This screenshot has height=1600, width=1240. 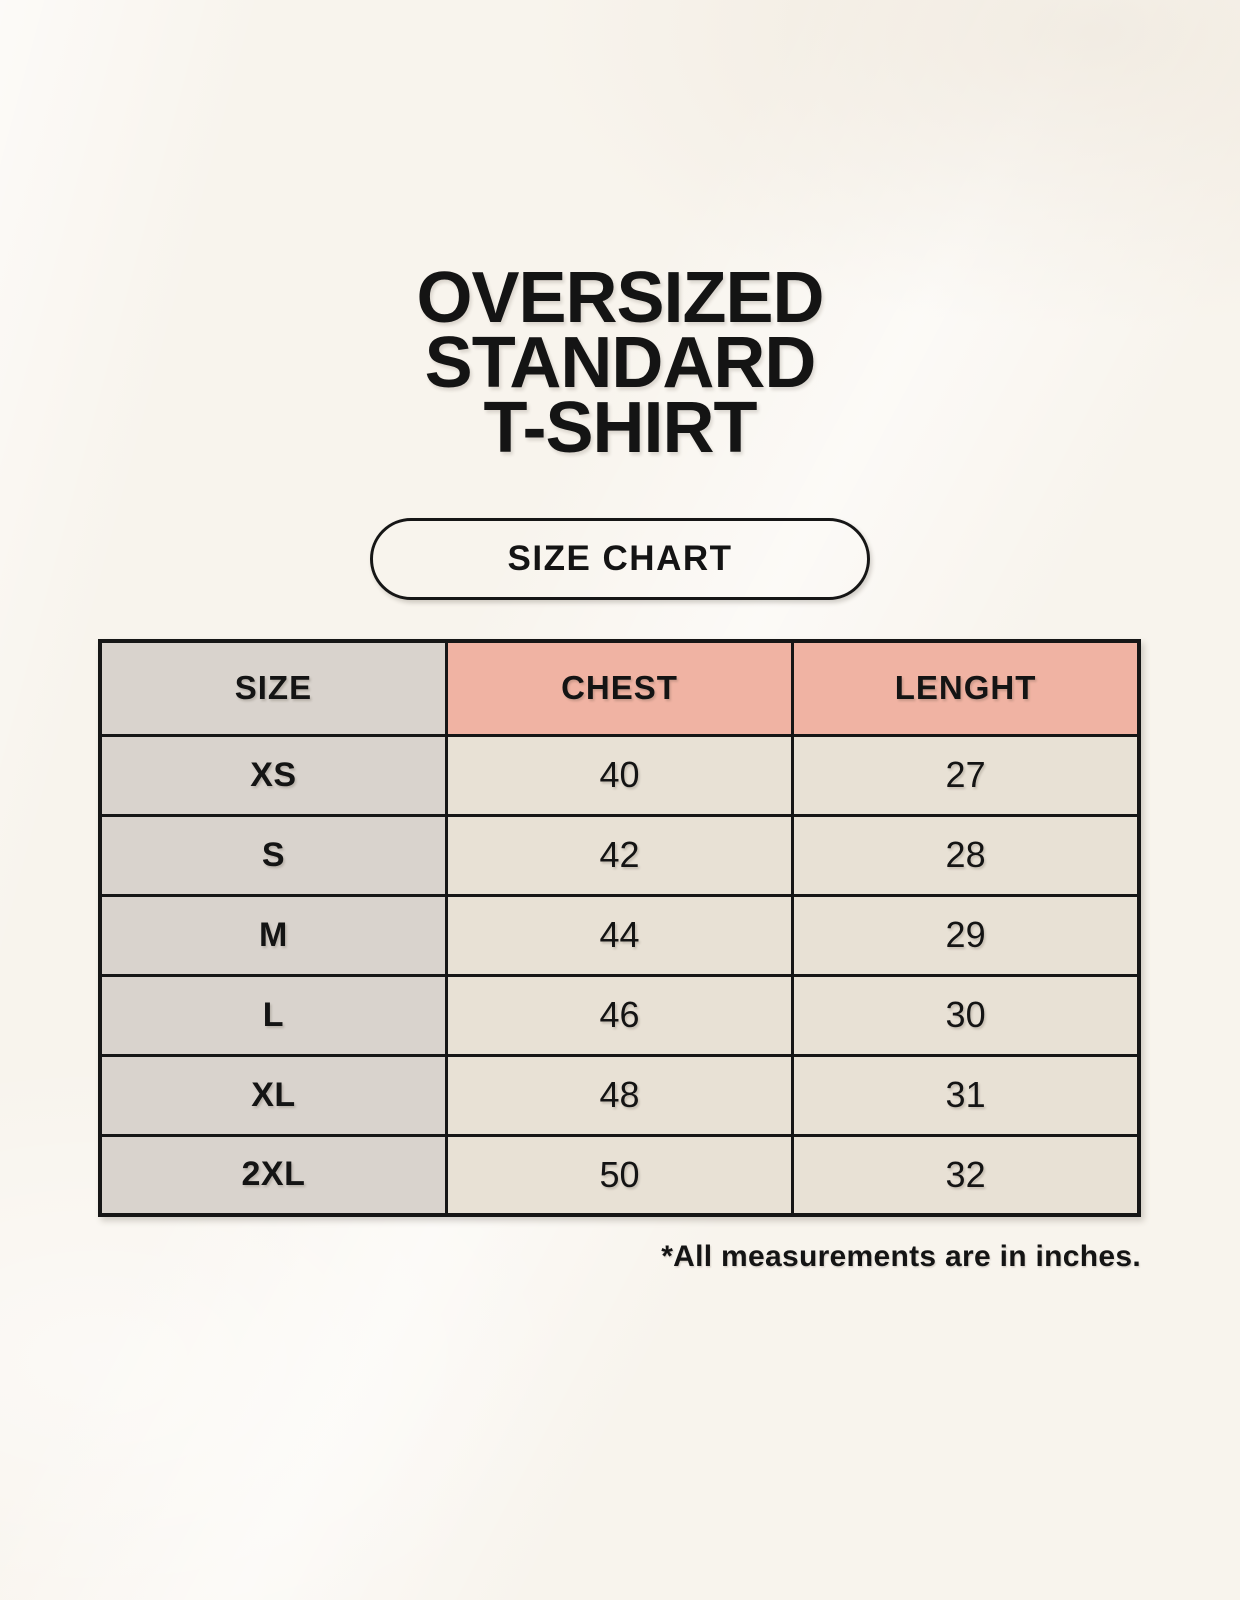 I want to click on chest-value: 42, so click(x=619, y=855).